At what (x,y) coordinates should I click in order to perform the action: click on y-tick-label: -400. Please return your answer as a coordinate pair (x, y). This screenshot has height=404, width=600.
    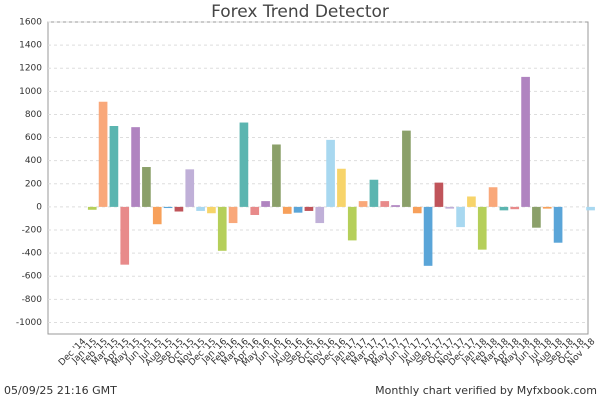
    Looking at the image, I should click on (32, 254).